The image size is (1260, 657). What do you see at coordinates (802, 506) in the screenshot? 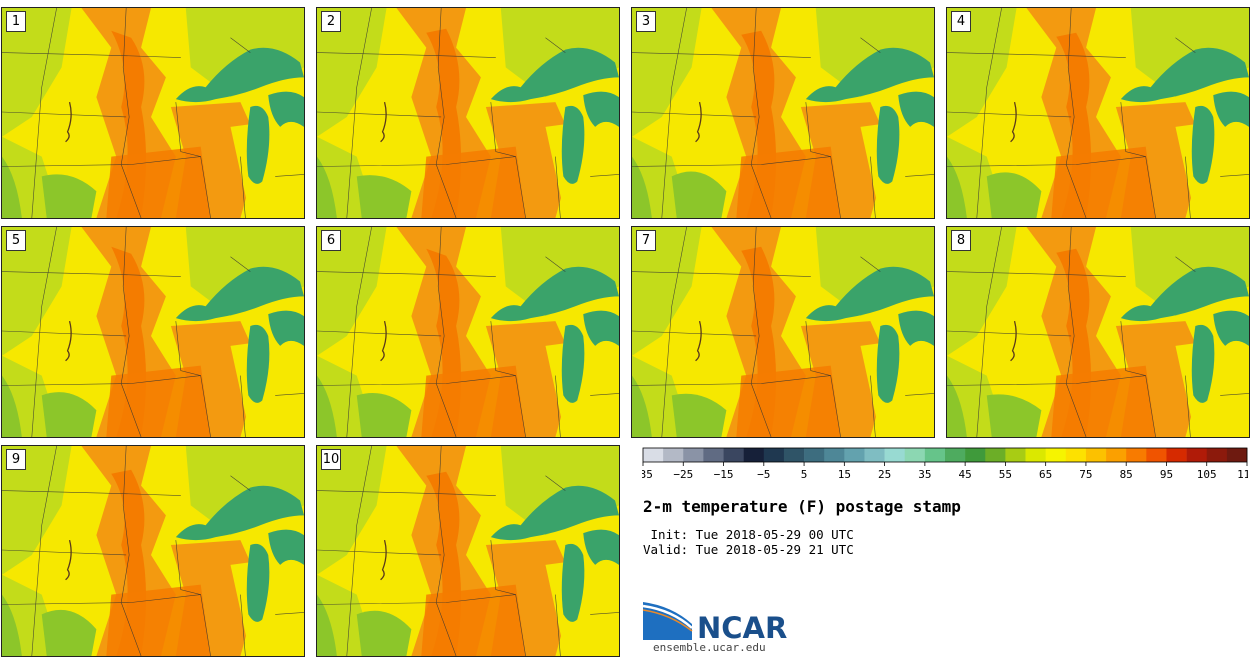
I see `map-title: 2-m temperature (F) postage stamp` at bounding box center [802, 506].